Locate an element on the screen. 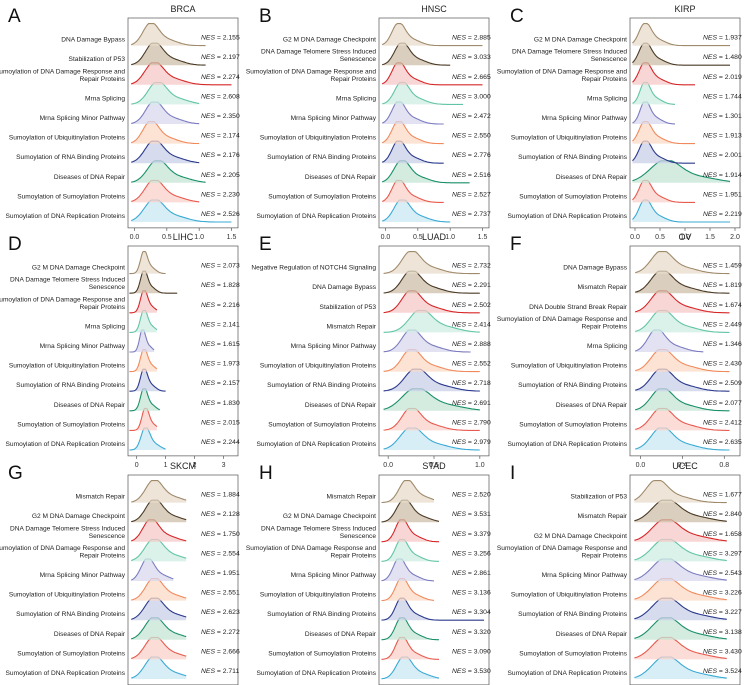  nes-label: NES = 1.828 is located at coordinates (220, 285).